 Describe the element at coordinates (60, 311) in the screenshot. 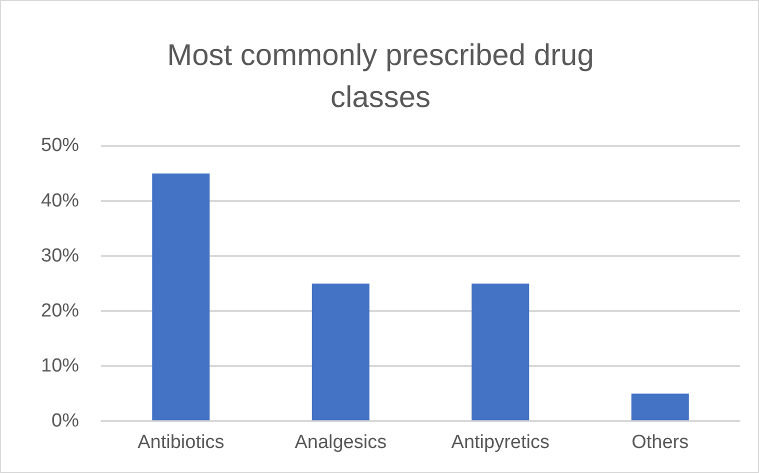

I see `y-tick-label: 20%` at that location.